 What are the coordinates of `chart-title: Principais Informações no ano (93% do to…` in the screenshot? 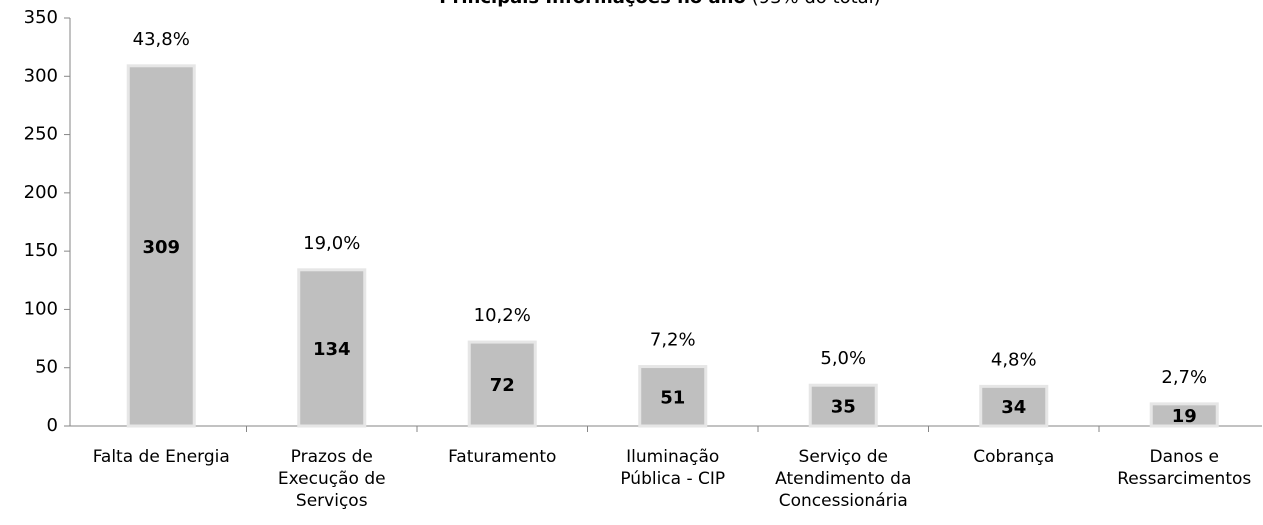 It's located at (659, 4).